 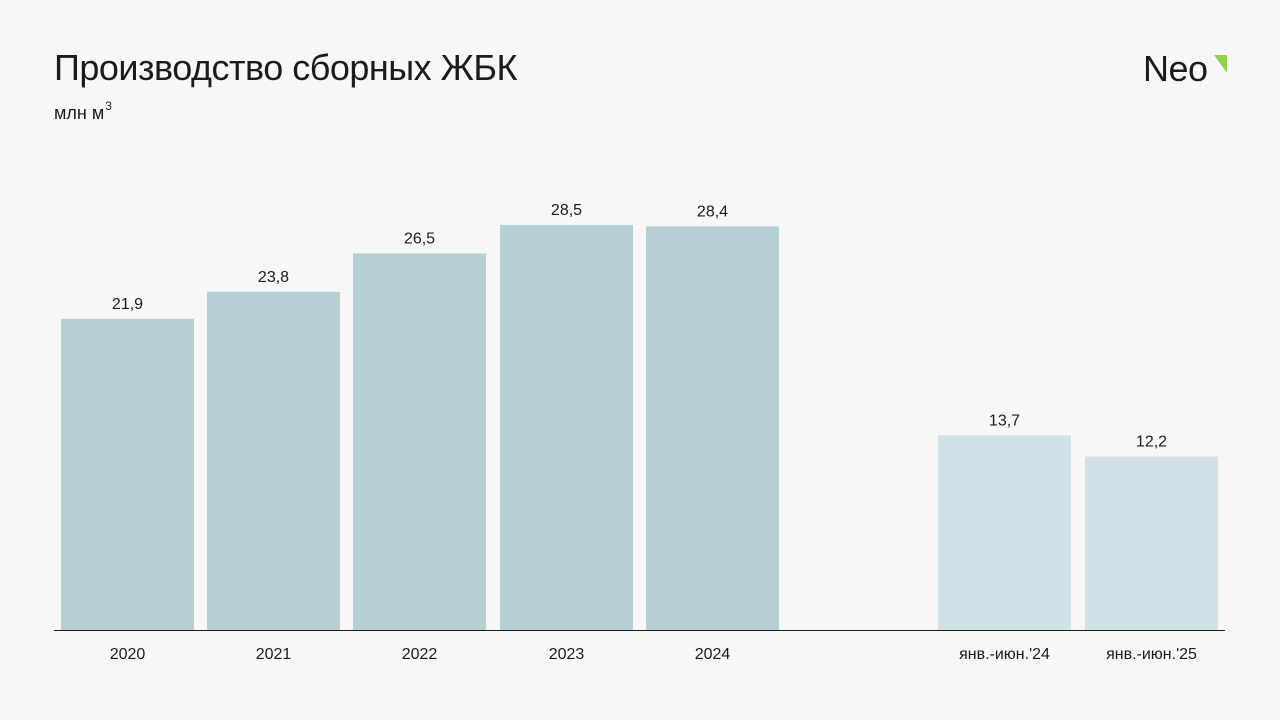 What do you see at coordinates (712, 211) in the screenshot?
I see `value-label-4: 28,4` at bounding box center [712, 211].